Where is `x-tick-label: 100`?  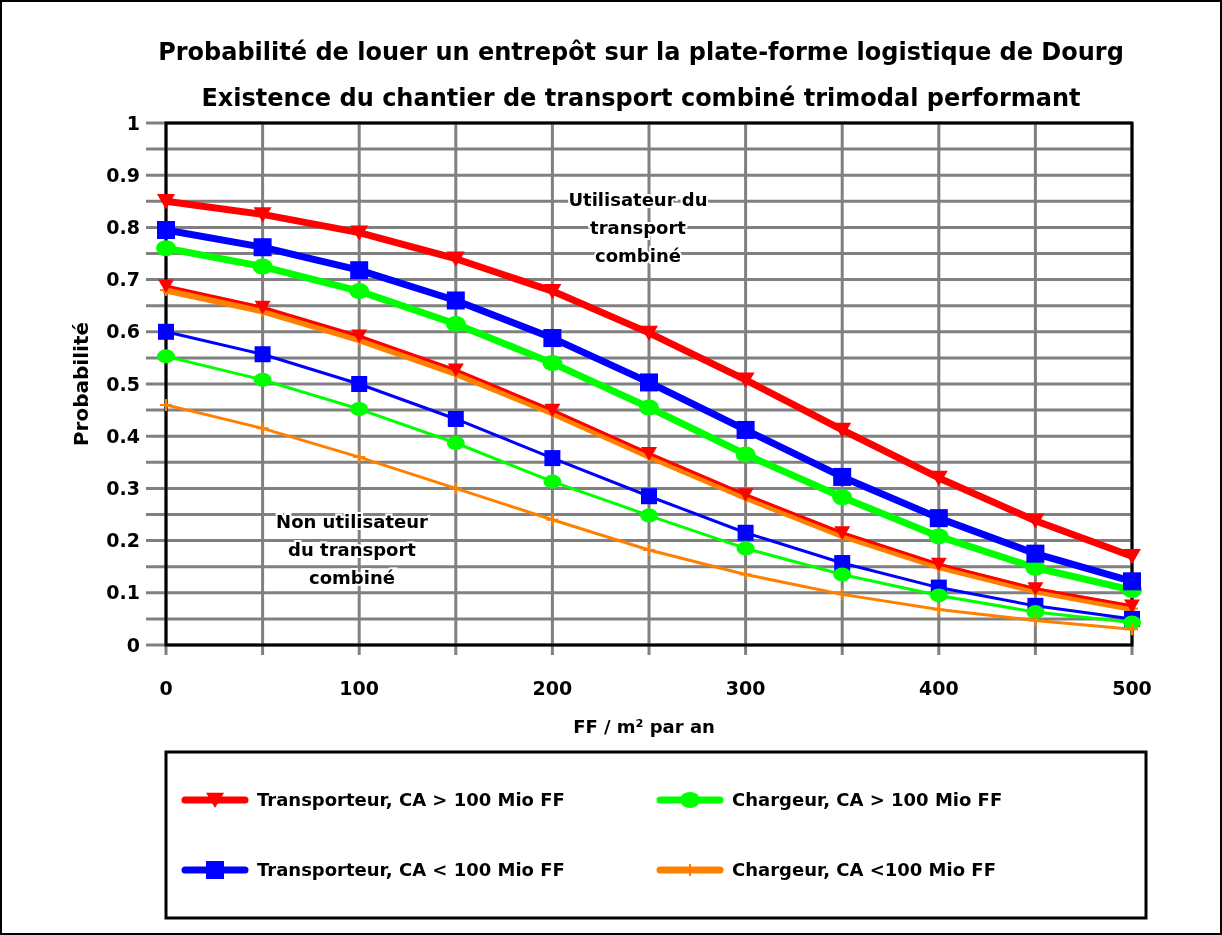
x-tick-label: 100 is located at coordinates (359, 688).